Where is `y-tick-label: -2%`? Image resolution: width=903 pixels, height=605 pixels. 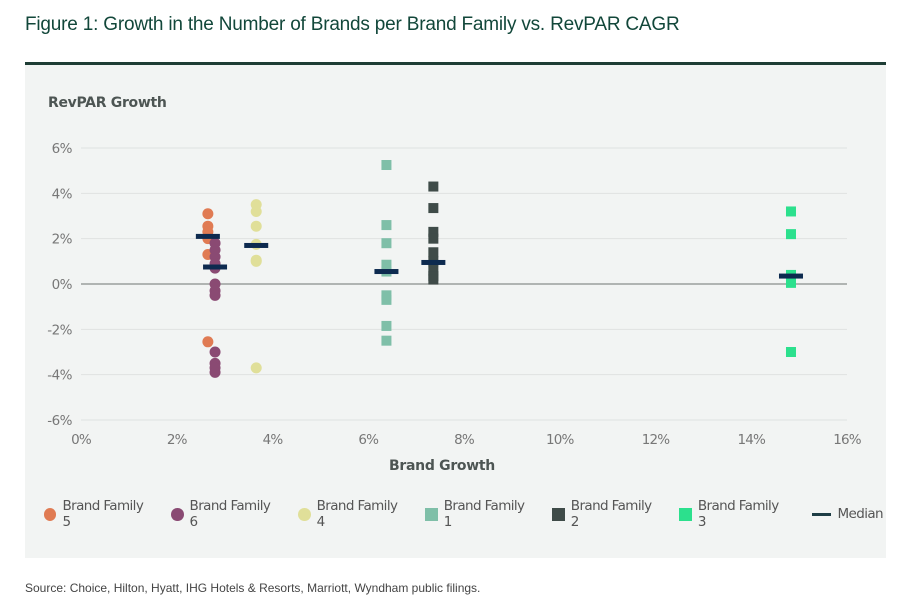 y-tick-label: -2% is located at coordinates (59, 330).